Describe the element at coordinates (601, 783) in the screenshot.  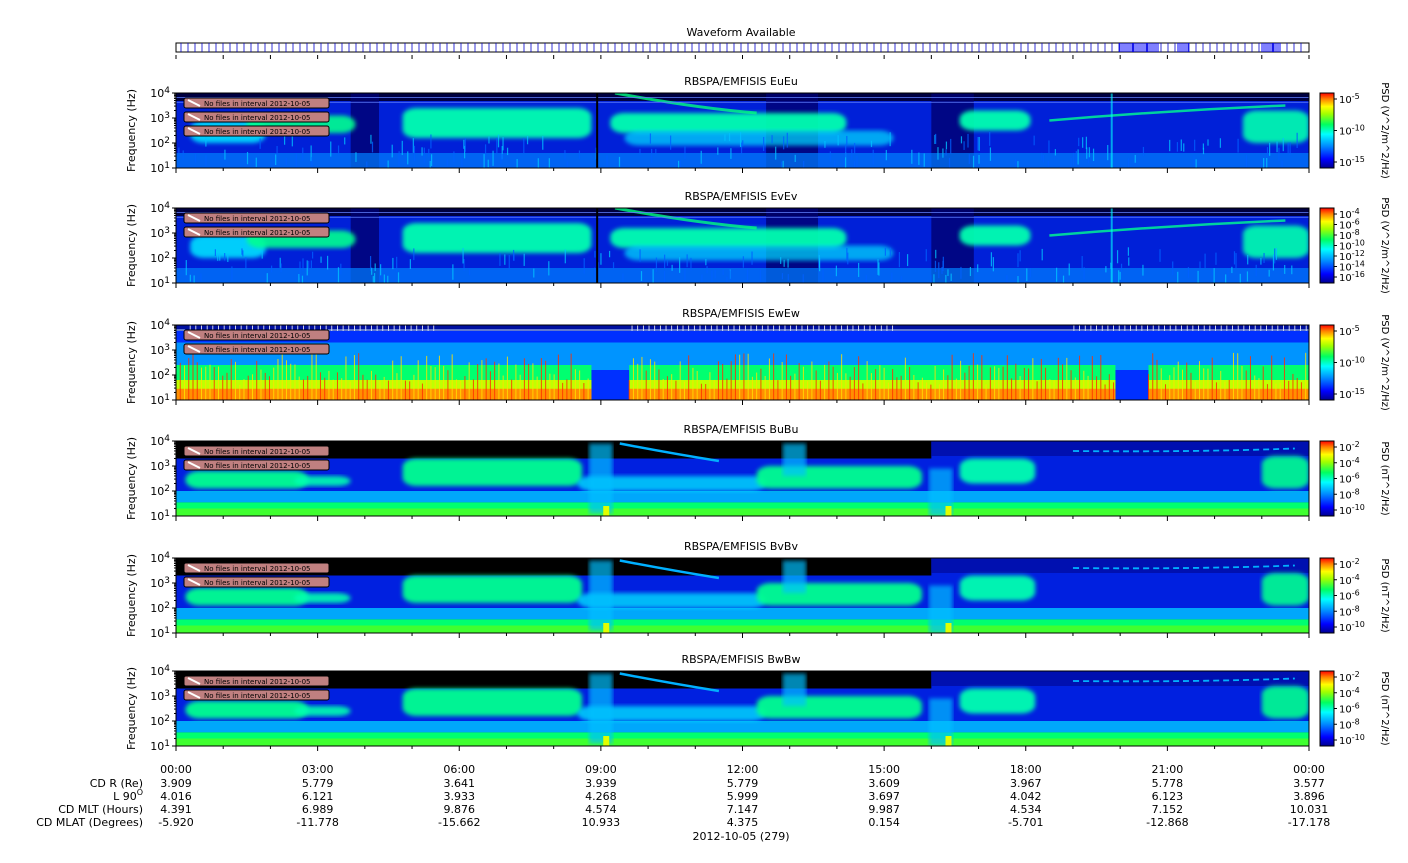
I see `ephemeris-value: 3.939` at that location.